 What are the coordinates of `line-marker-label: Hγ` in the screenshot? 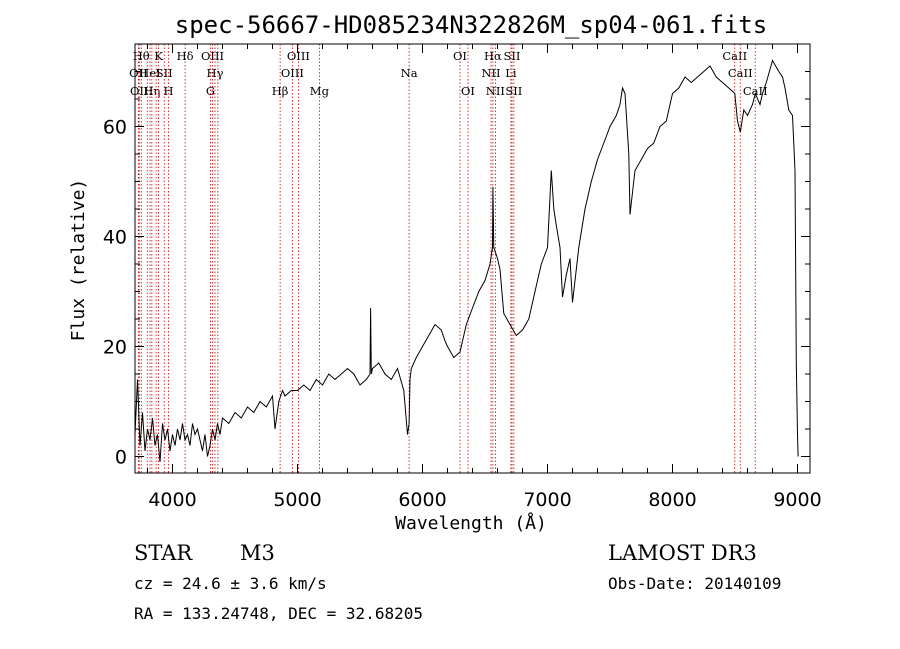 It's located at (215, 73).